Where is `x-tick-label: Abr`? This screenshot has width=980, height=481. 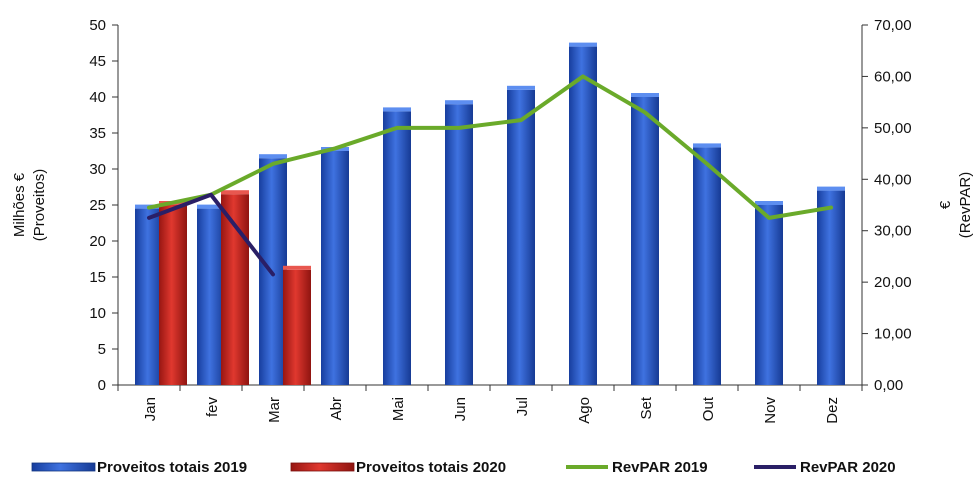
x-tick-label: Abr is located at coordinates (336, 408).